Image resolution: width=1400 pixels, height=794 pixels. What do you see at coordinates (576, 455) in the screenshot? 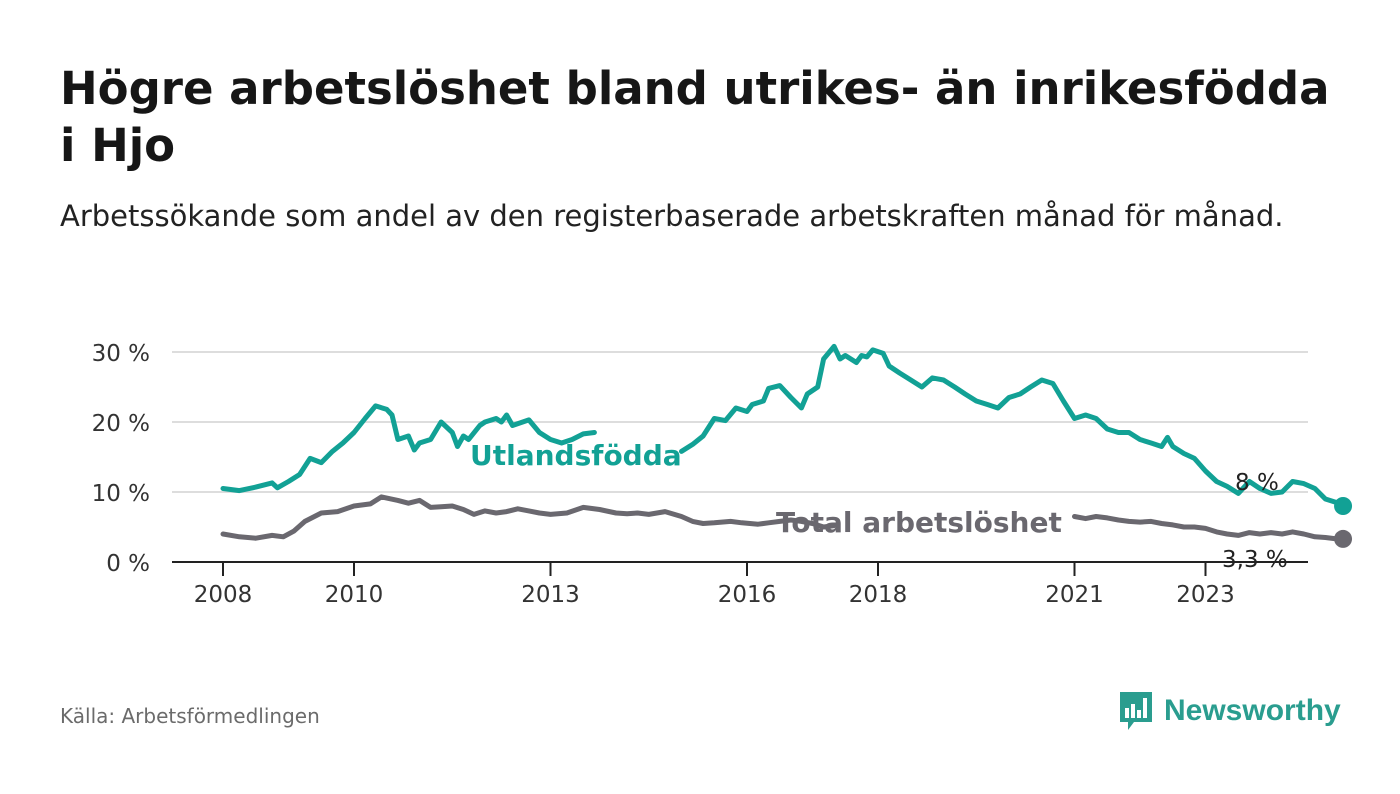
I see `series-label-foreign: Utlandsfödda` at bounding box center [576, 455].